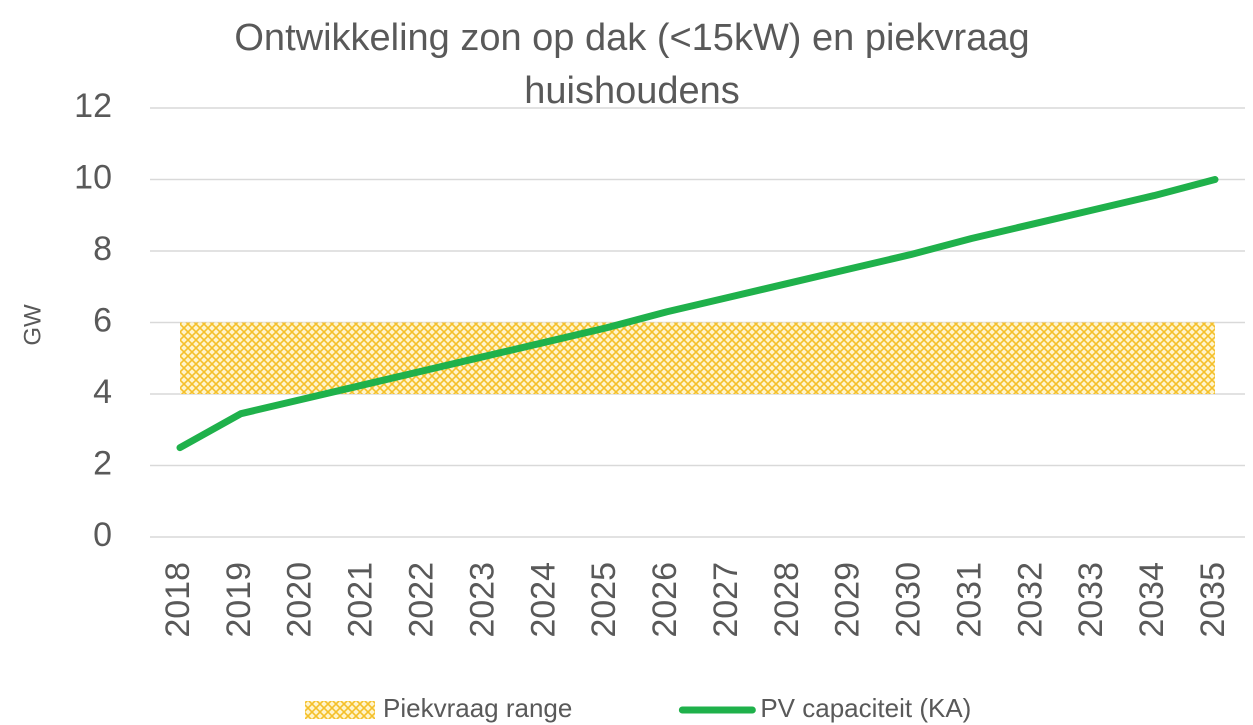 This screenshot has height=725, width=1253. What do you see at coordinates (632, 91) in the screenshot?
I see `chart-title: huishoudens` at bounding box center [632, 91].